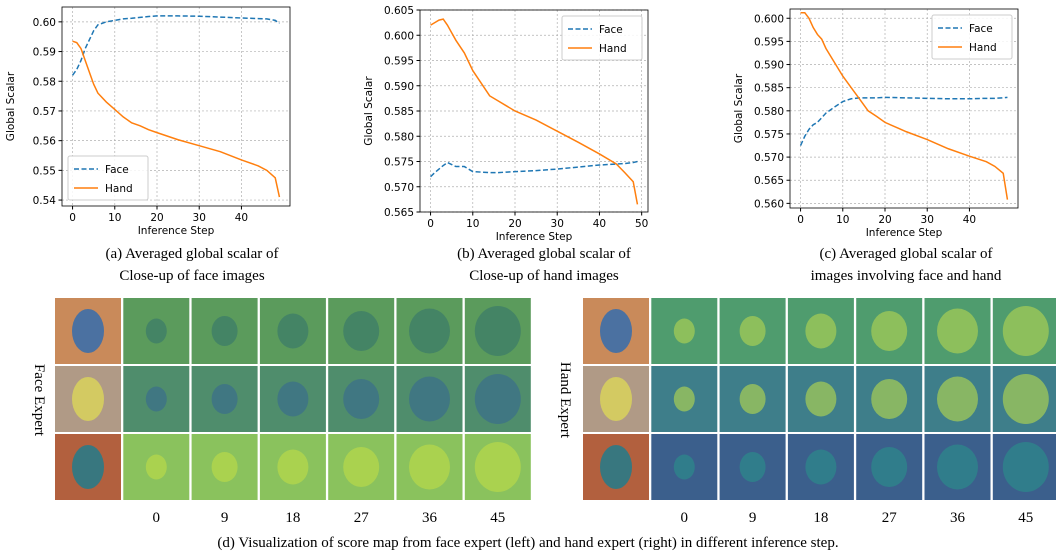 This screenshot has width=1056, height=554. I want to click on subcaption: images involving face and hand, so click(906, 276).